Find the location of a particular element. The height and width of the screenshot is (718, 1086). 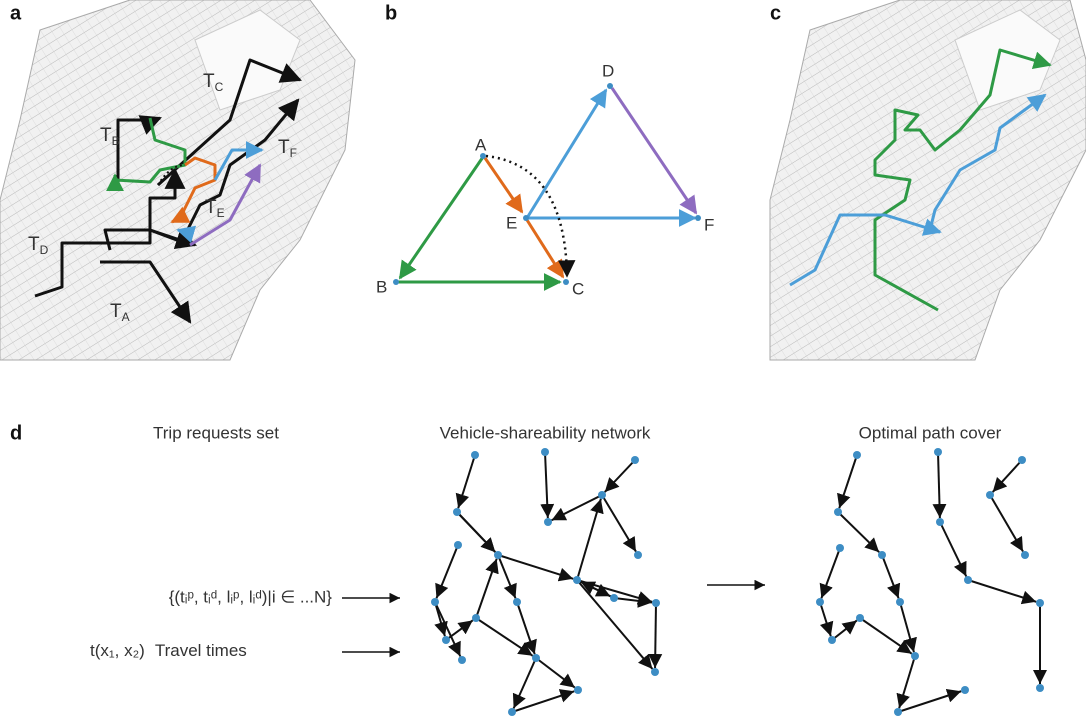

panel-letter: c is located at coordinates (775, 13).